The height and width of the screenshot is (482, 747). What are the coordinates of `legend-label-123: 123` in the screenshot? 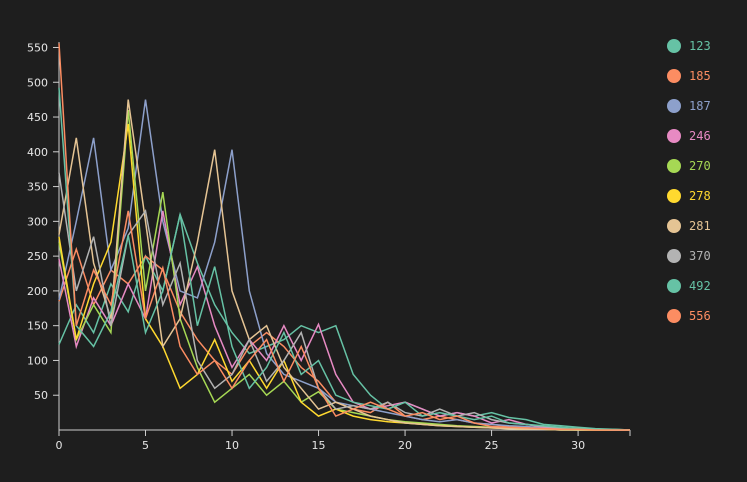 It's located at (700, 46).